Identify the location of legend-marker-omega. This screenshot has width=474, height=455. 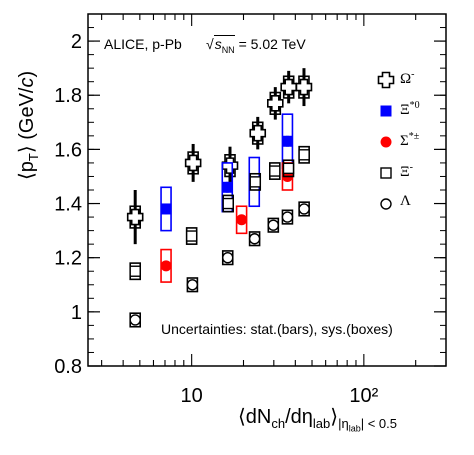
(386, 80).